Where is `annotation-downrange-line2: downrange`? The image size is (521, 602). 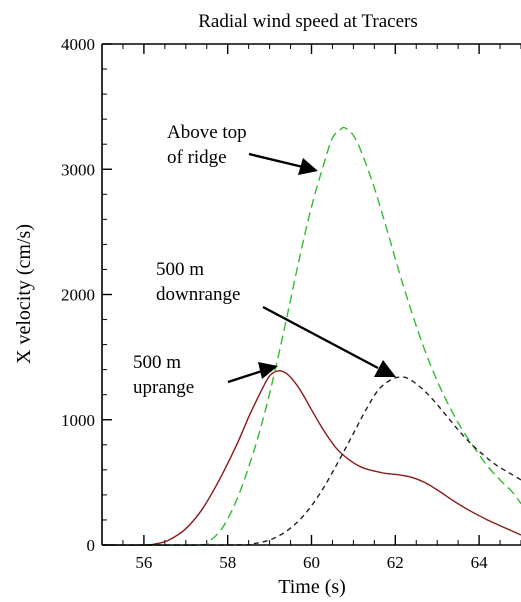
annotation-downrange-line2: downrange is located at coordinates (198, 294).